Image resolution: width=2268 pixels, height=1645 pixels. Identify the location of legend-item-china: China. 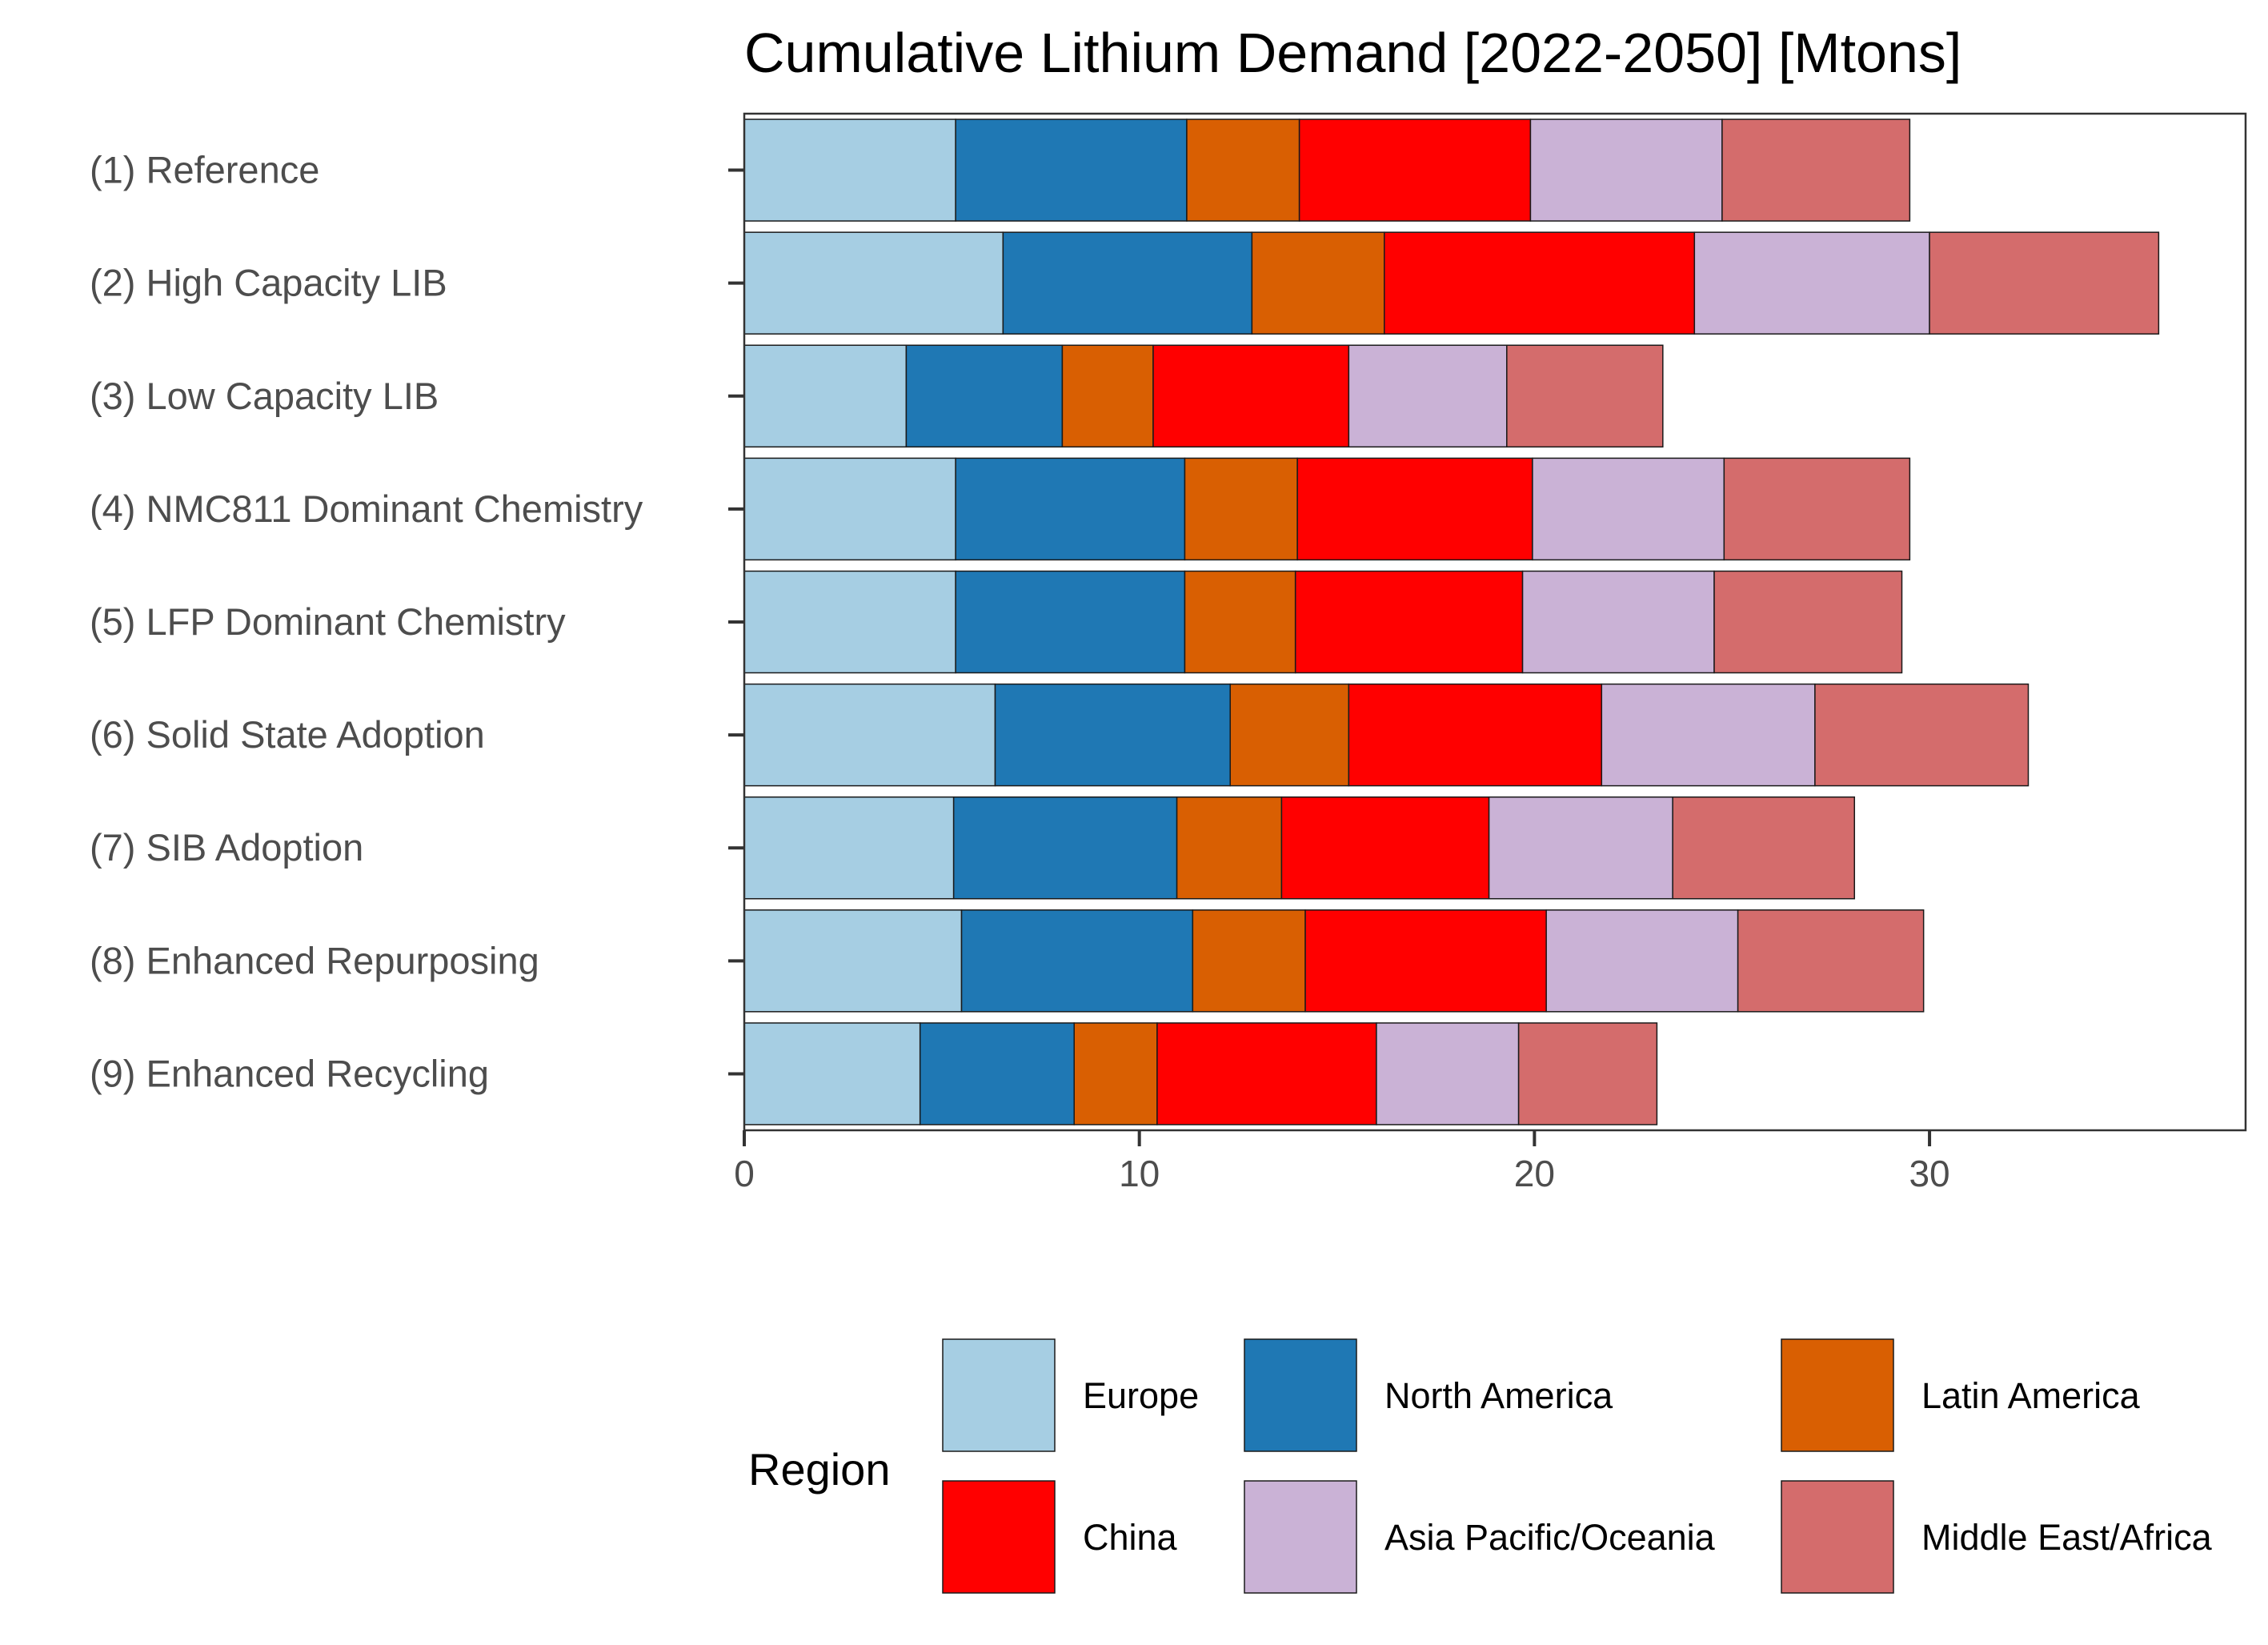
(1060, 1537).